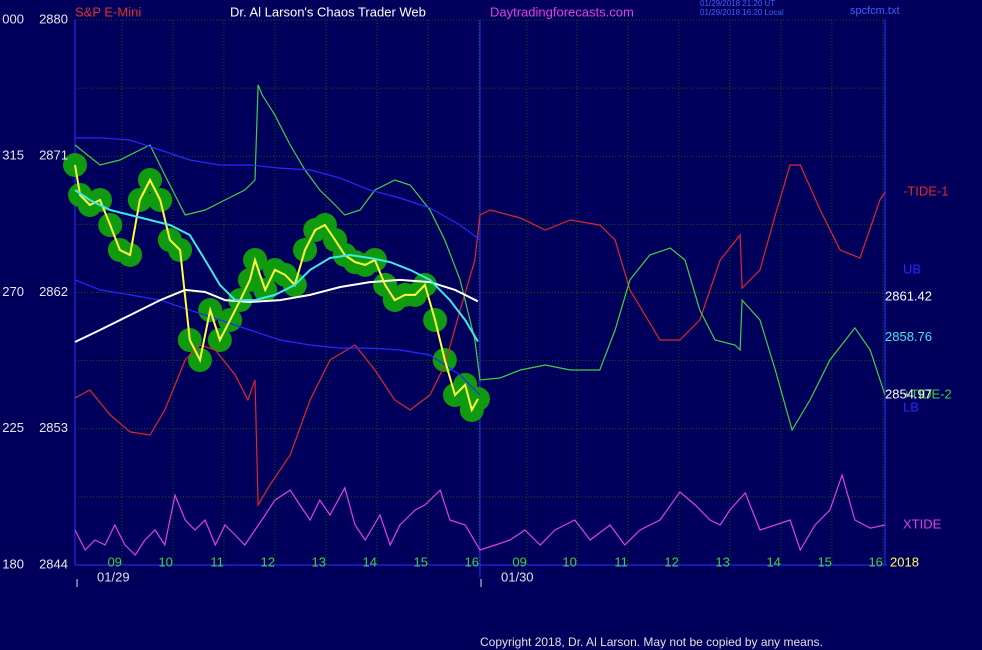  What do you see at coordinates (13, 563) in the screenshot?
I see `y2-tick-label: 180` at bounding box center [13, 563].